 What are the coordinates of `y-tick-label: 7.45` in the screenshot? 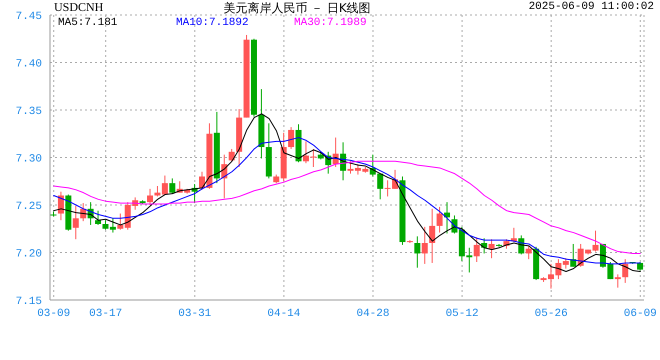 It's located at (29, 16).